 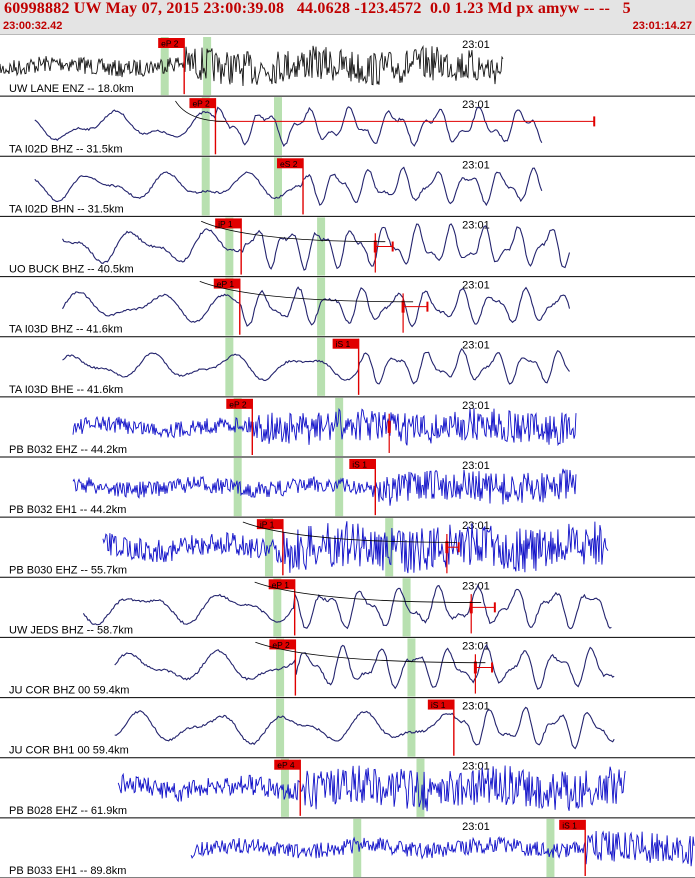 I want to click on trace-row: 23:01 eP 2 UW LANE ENZ -- 18.0km, so click(x=347, y=67).